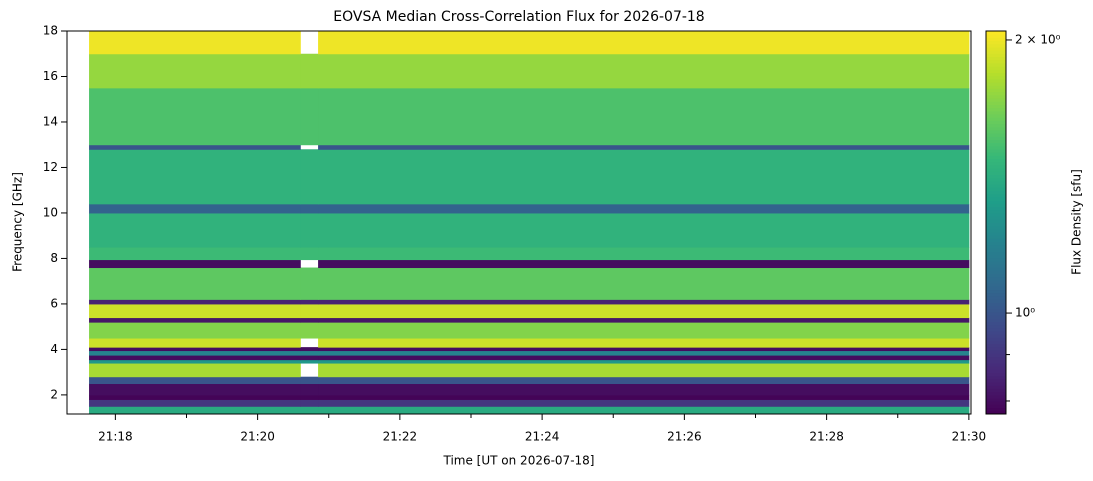  Describe the element at coordinates (969, 437) in the screenshot. I see `x-tick-label: 21:30` at that location.